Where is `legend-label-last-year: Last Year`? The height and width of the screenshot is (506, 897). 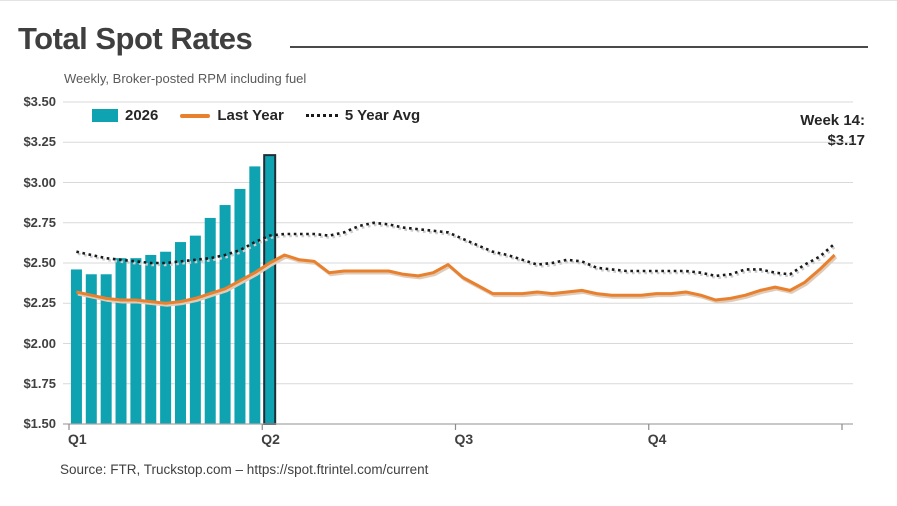
legend-label-last-year: Last Year is located at coordinates (250, 115).